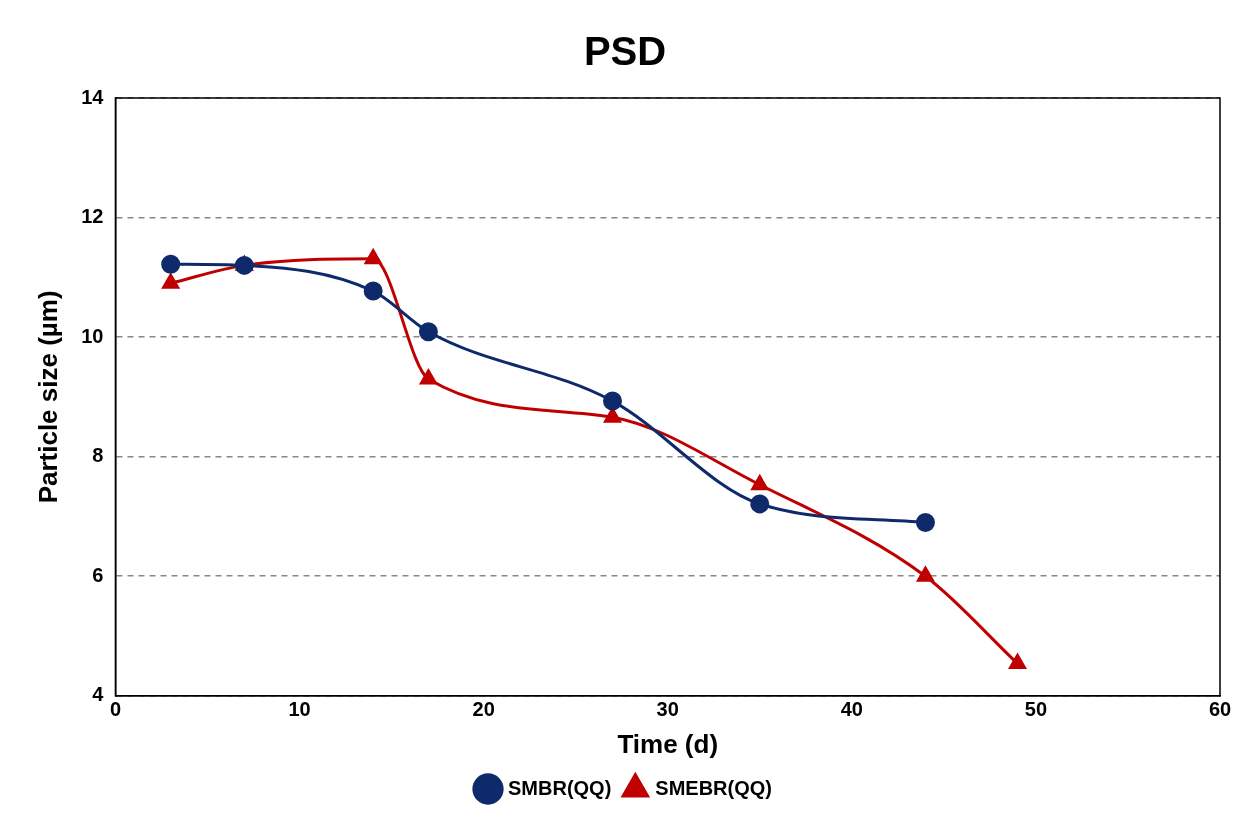 Image resolution: width=1250 pixels, height=819 pixels. Describe the element at coordinates (1220, 709) in the screenshot. I see `x-tick-label: 60` at that location.